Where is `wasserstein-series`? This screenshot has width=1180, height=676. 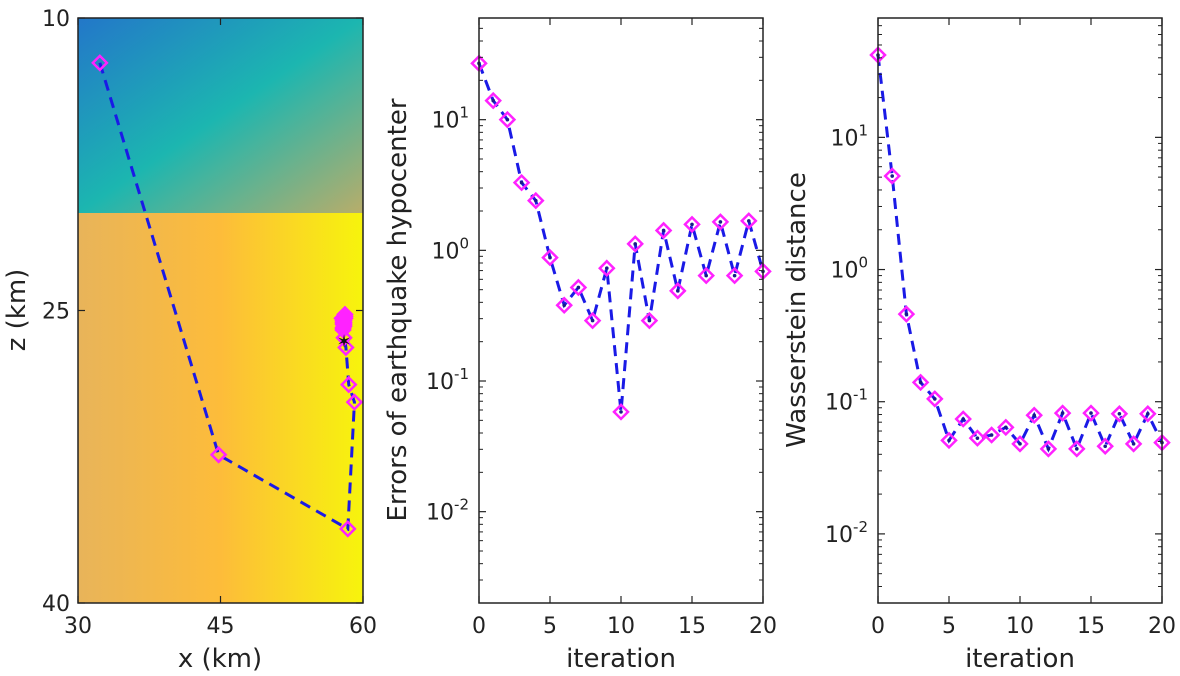
wasserstein-series is located at coordinates (1020, 253).